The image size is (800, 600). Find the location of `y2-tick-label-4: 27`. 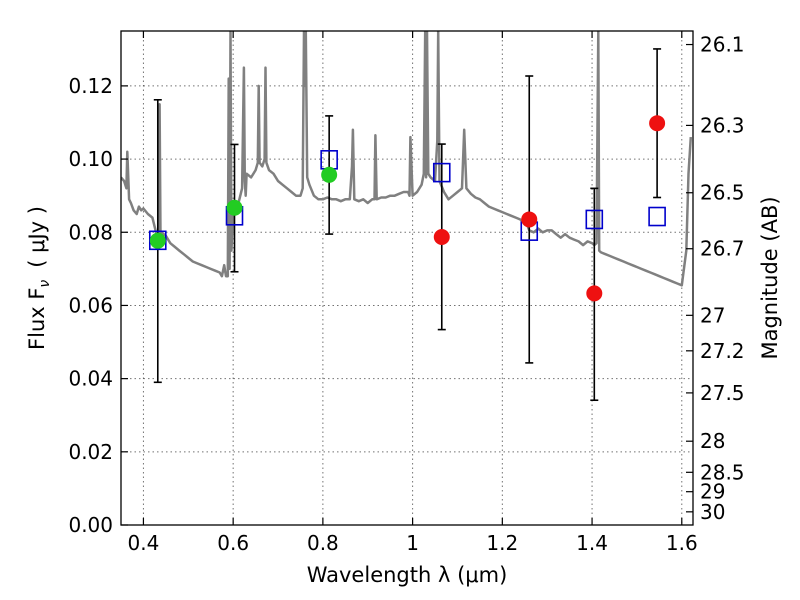

y2-tick-label-4: 27 is located at coordinates (712, 315).